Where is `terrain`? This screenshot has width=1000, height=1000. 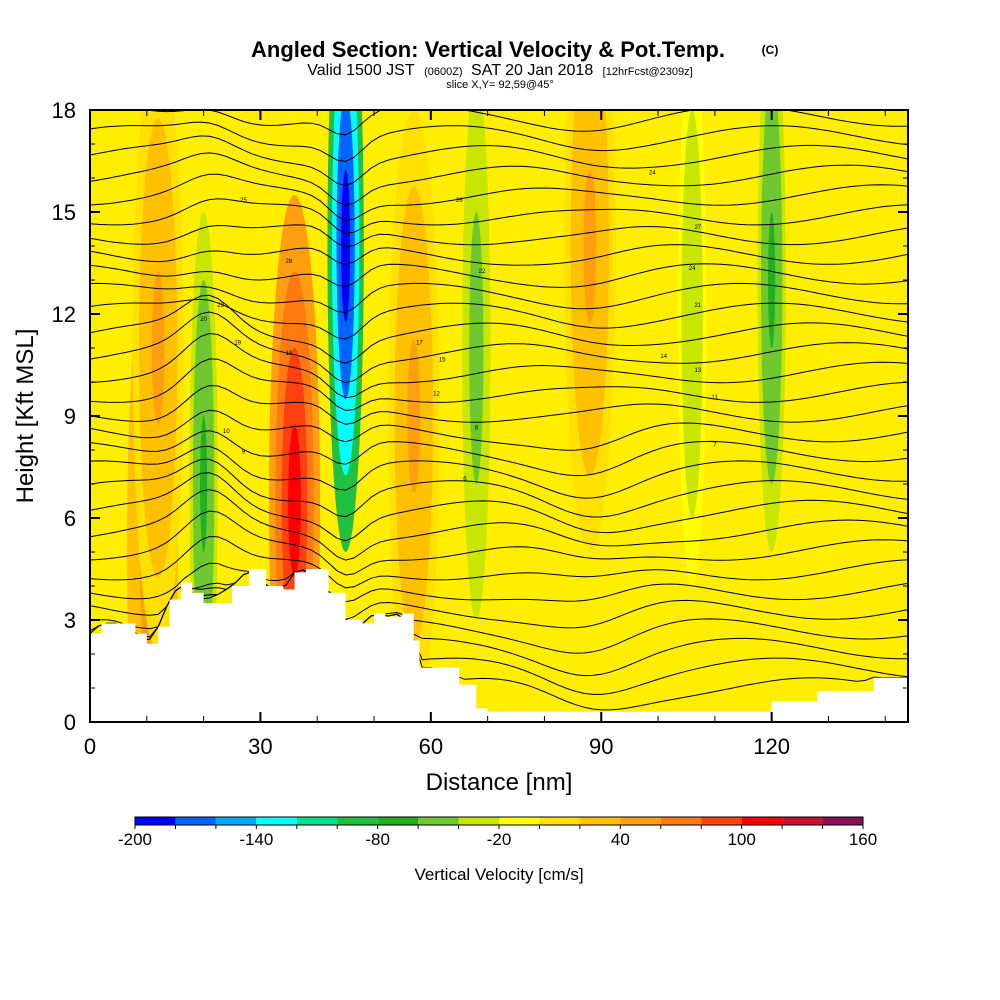
terrain is located at coordinates (499, 645).